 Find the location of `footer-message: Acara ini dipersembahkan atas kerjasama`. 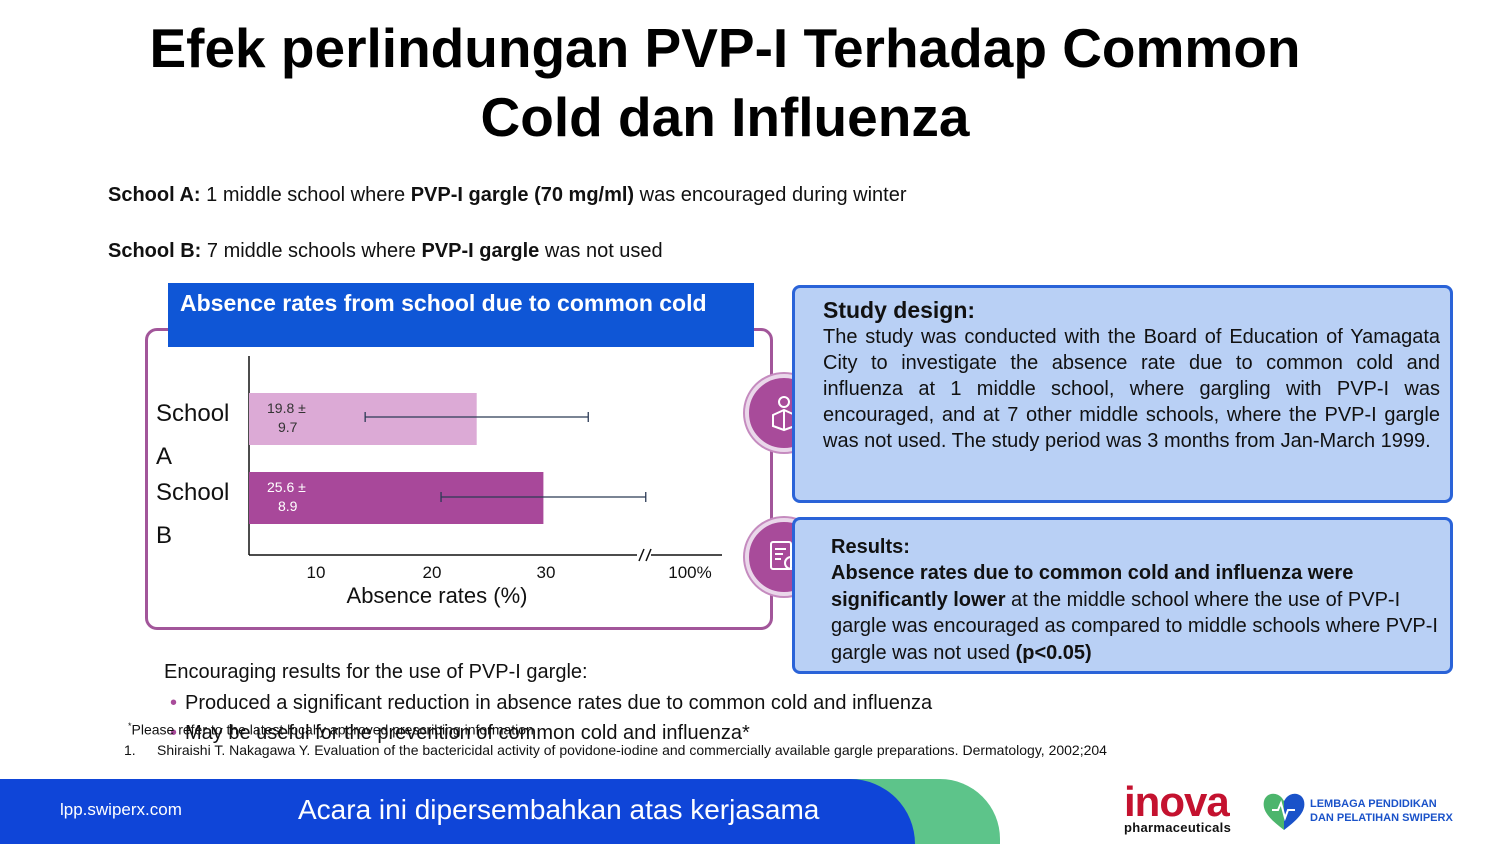

footer-message: Acara ini dipersembahkan atas kerjasama is located at coordinates (559, 809).